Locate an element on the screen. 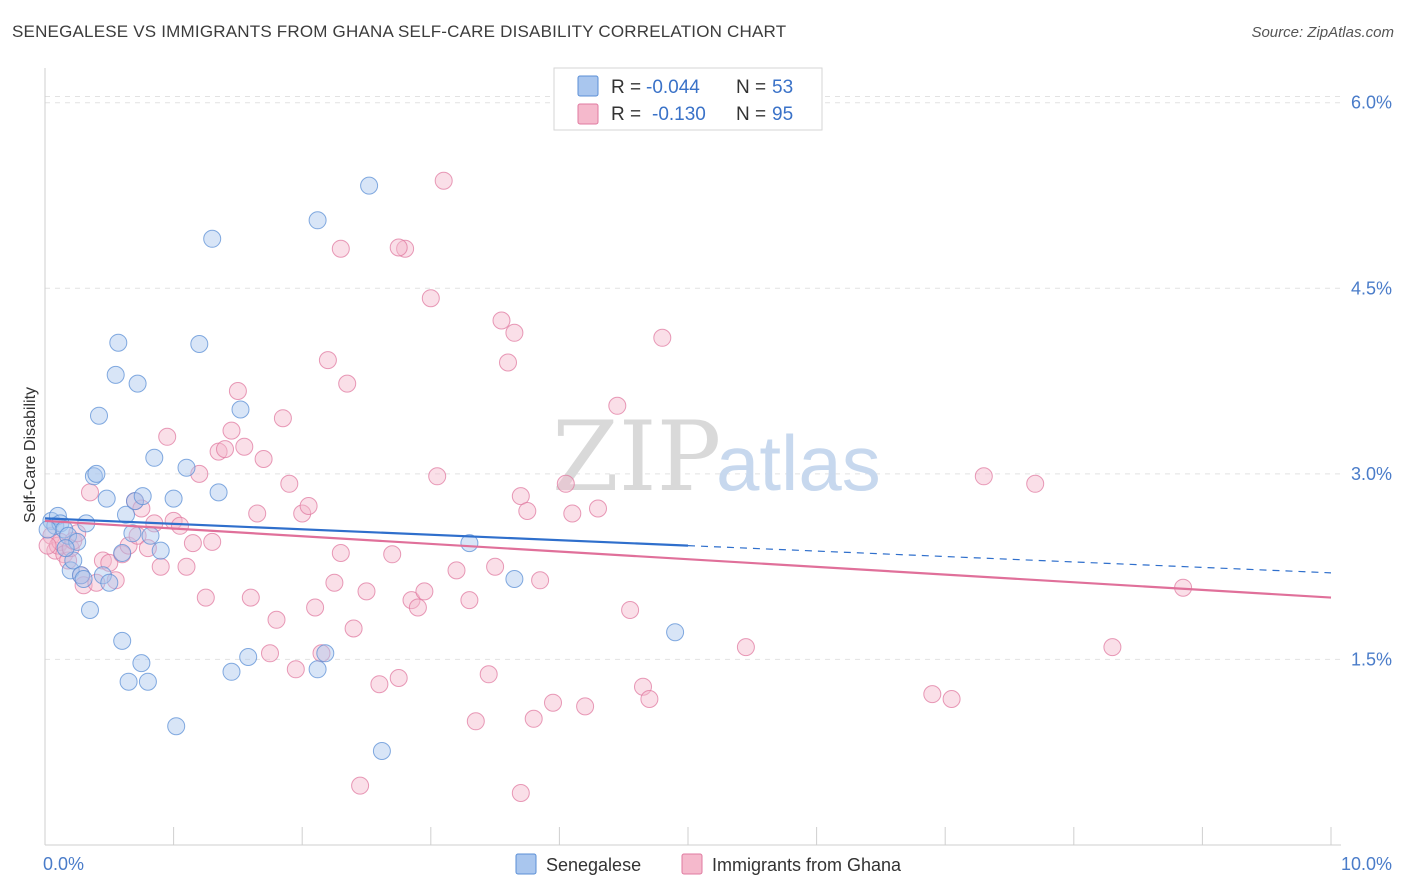 The height and width of the screenshot is (892, 1406). bottom-legend-label-senegalese: Senegalese is located at coordinates (593, 865).